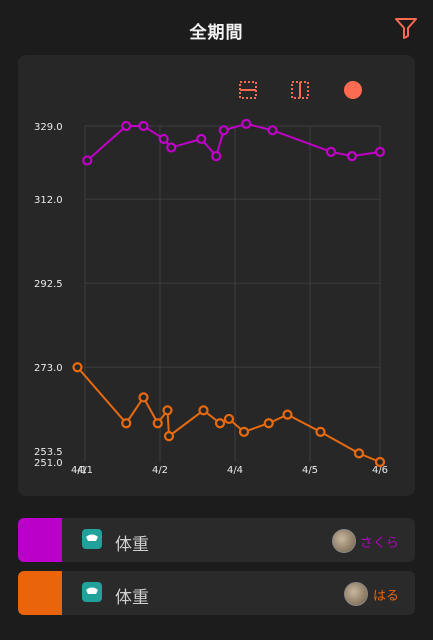 The image size is (433, 640). I want to click on page-title: 全期間, so click(216, 33).